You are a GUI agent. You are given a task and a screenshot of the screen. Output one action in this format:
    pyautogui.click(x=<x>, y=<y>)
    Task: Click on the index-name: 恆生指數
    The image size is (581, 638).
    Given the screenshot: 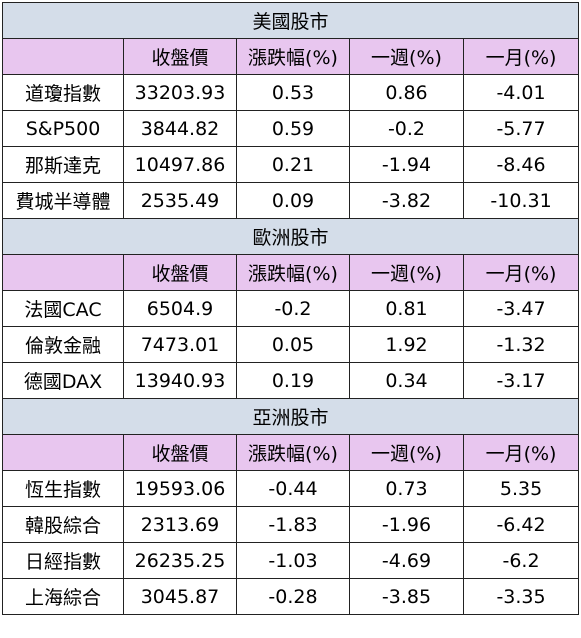 What is the action you would take?
    pyautogui.click(x=63, y=488)
    